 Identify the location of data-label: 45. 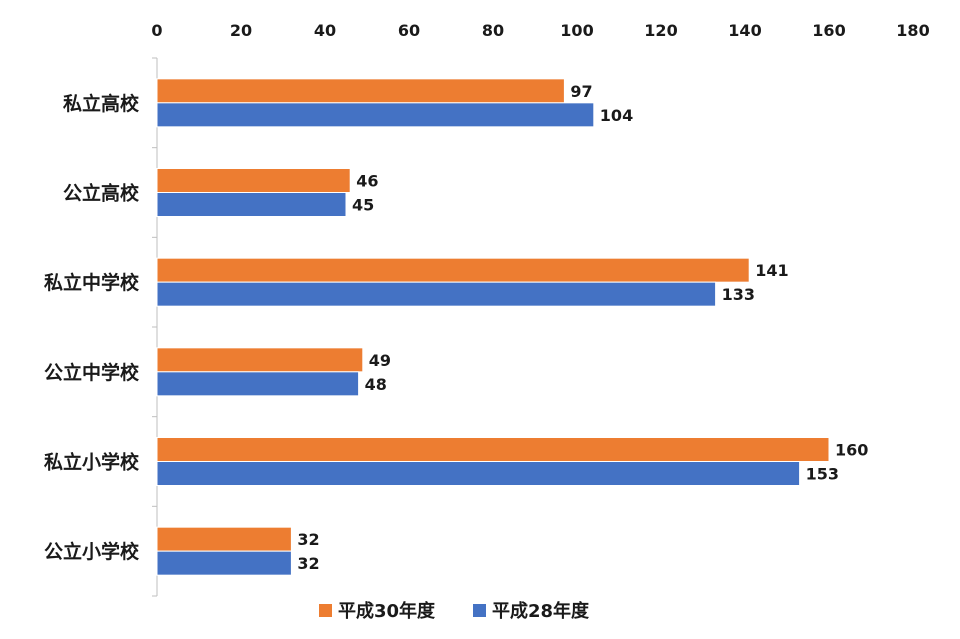
(363, 205).